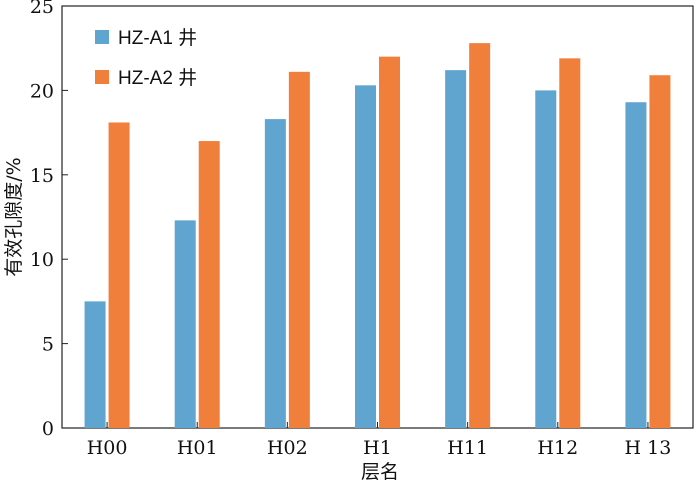 The image size is (700, 486). Describe the element at coordinates (119, 275) in the screenshot. I see `bar-series-2-h00` at that location.